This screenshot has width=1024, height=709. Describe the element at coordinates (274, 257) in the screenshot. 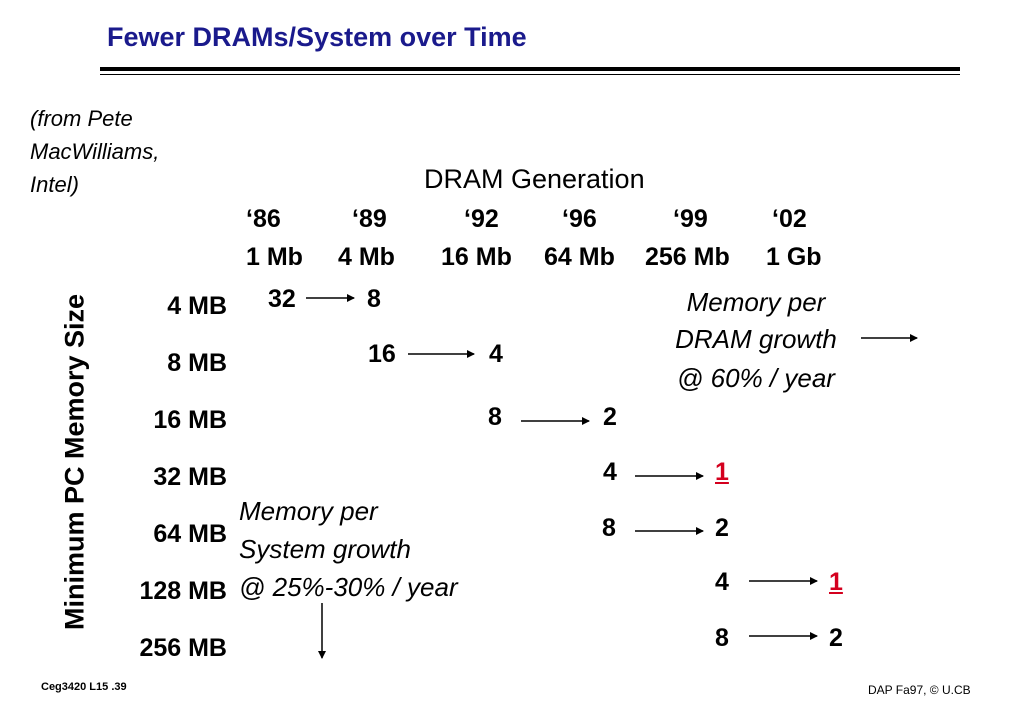

I see `generation-capacity: 1 Mb` at that location.